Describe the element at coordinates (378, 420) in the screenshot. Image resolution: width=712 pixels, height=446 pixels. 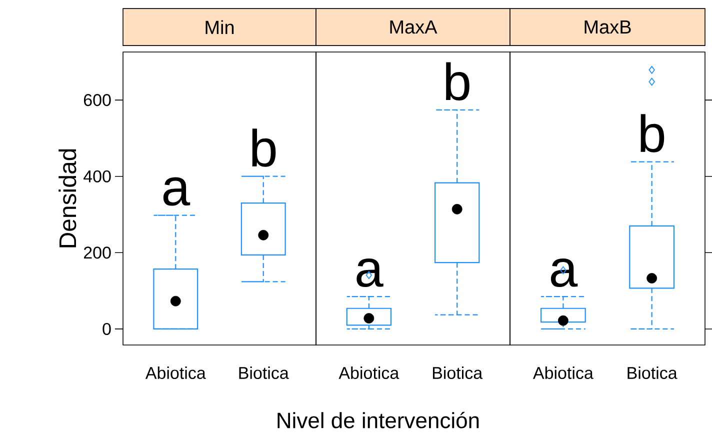
I see `x-axis-title: Nivel de intervención` at that location.